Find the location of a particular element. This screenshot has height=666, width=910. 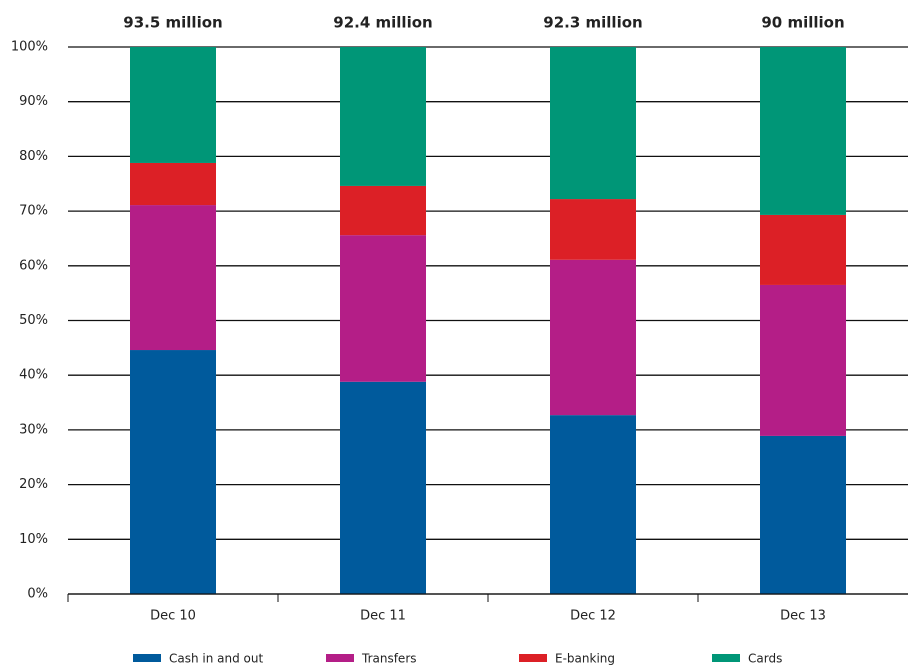

y-tick-label: 70% is located at coordinates (33, 211).